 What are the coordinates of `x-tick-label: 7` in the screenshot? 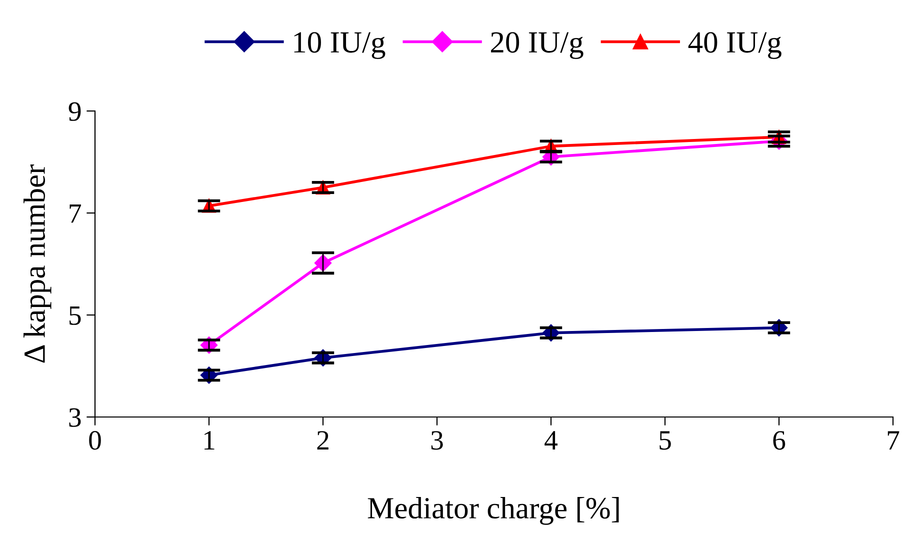 It's located at (894, 440).